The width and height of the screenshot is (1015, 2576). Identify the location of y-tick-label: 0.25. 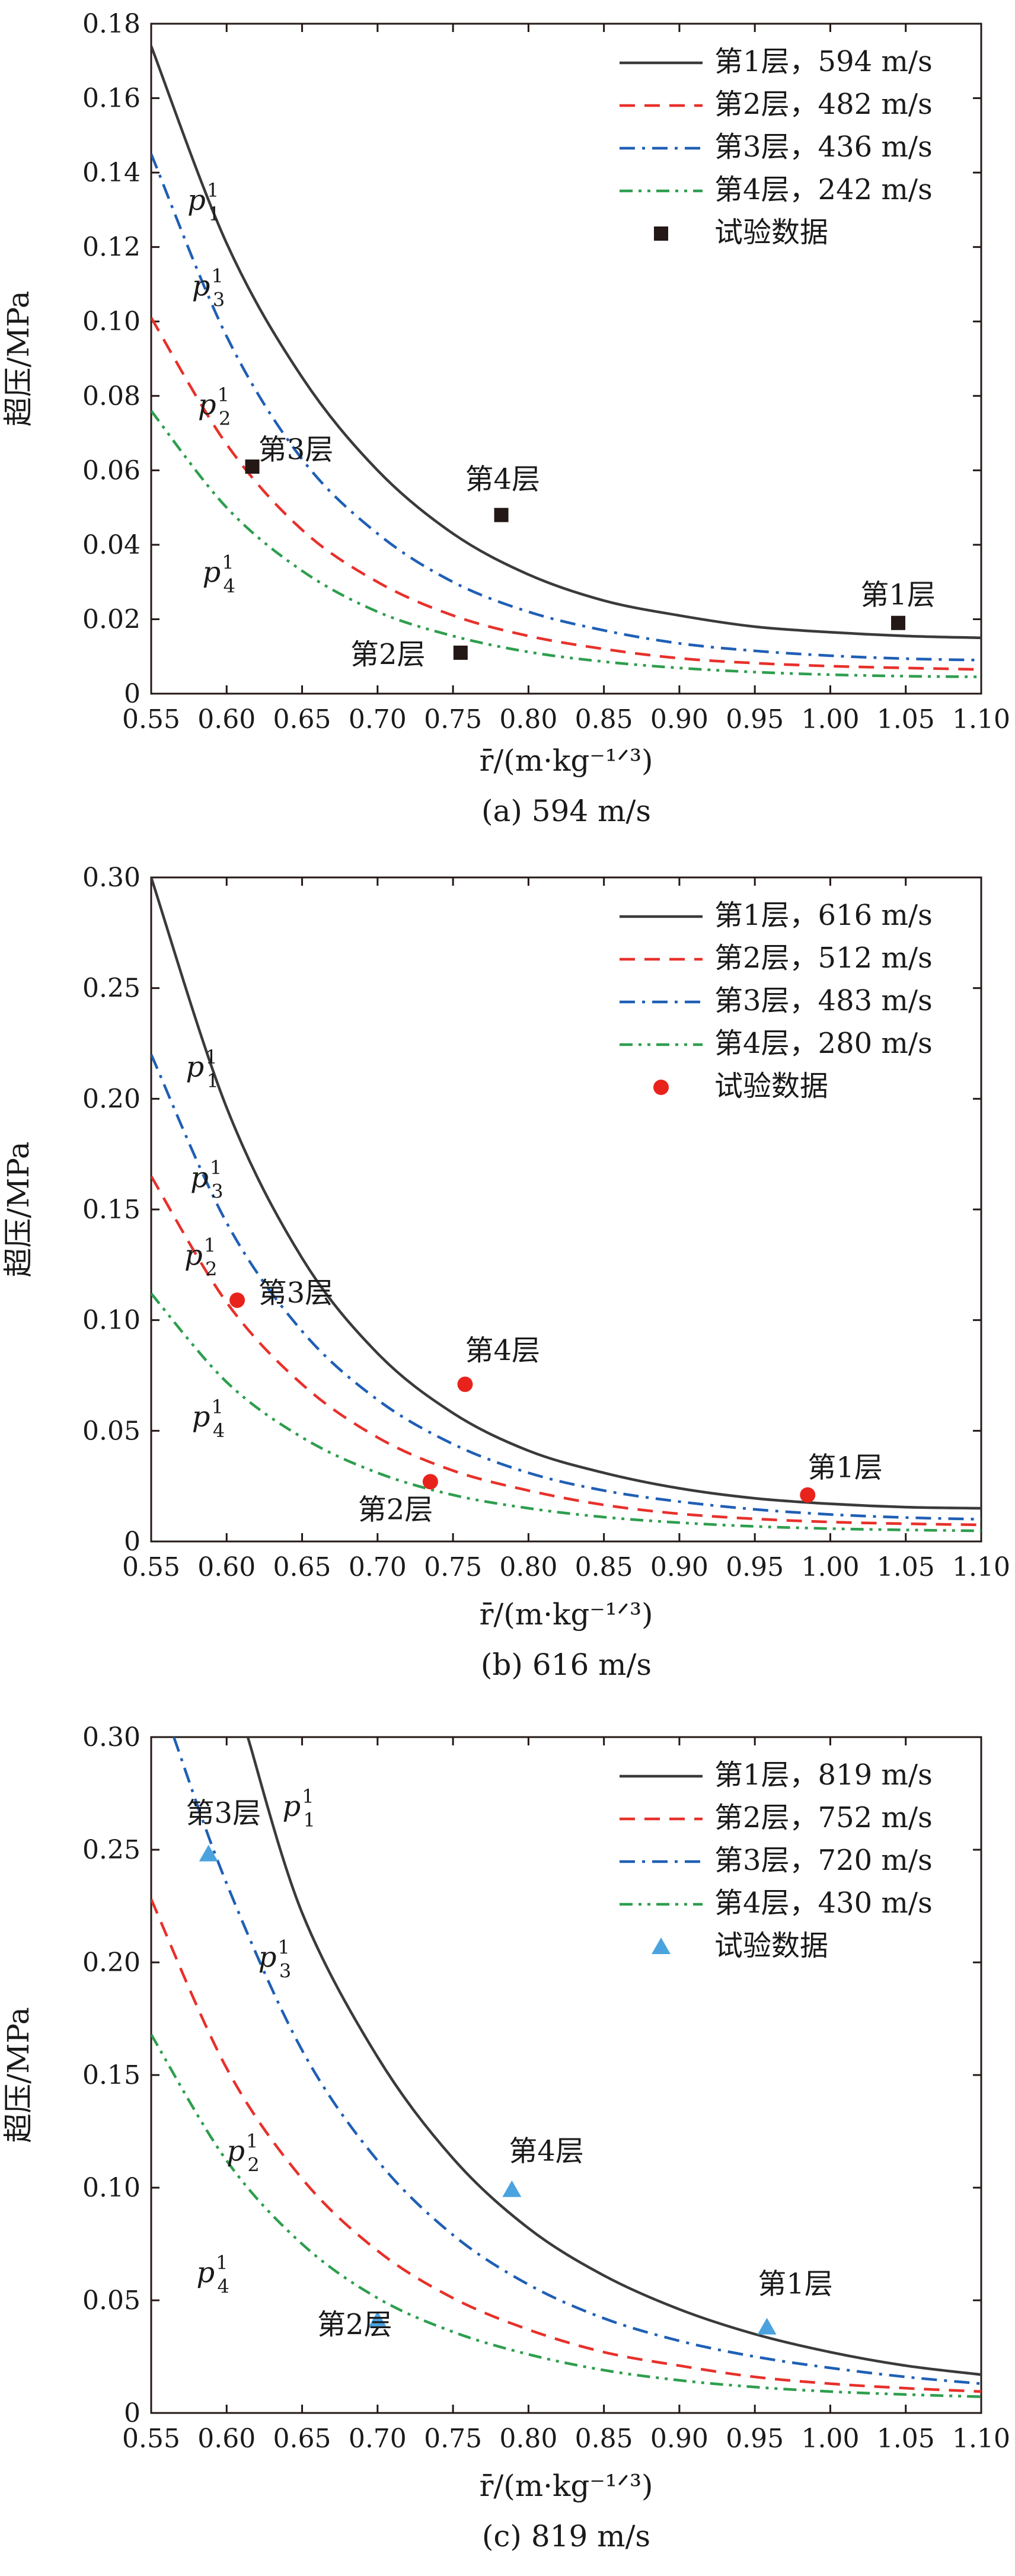
(112, 988).